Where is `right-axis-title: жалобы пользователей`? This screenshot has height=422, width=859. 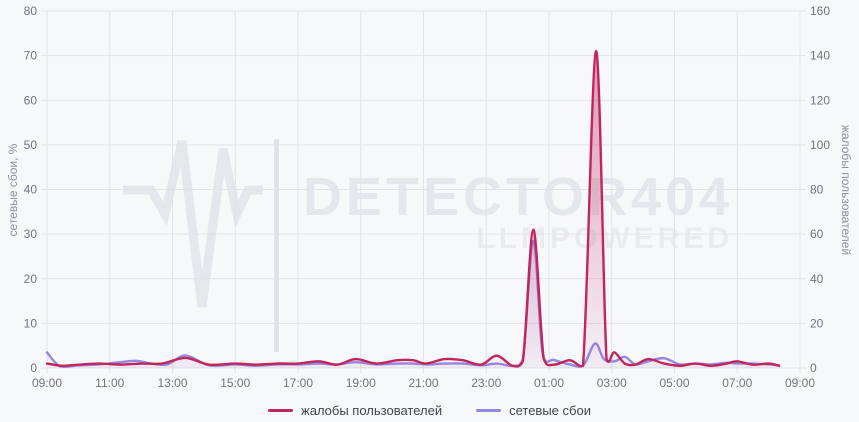
right-axis-title: жалобы пользователей is located at coordinates (846, 190).